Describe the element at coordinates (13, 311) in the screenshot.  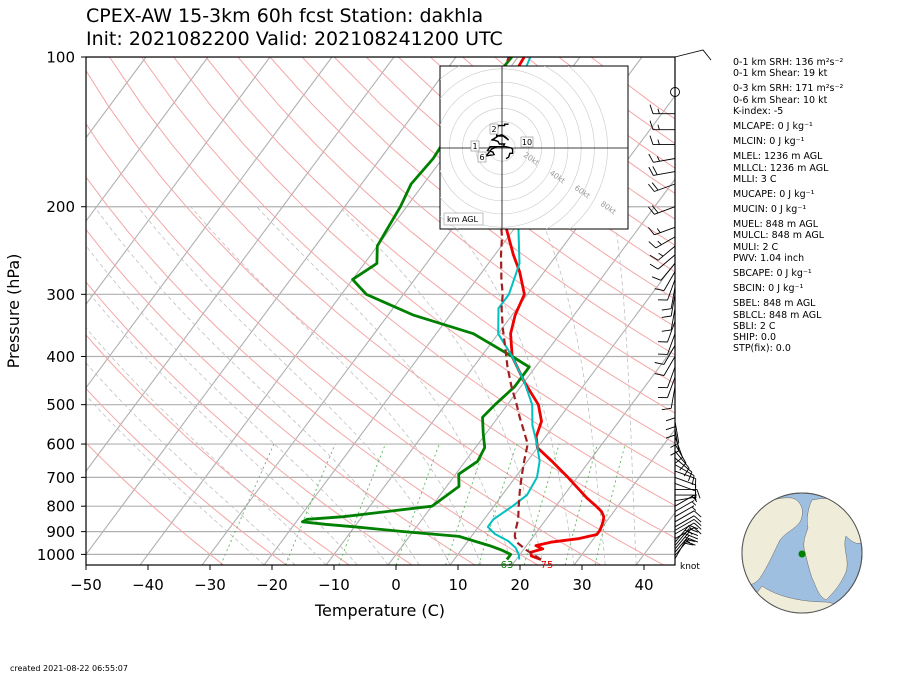
I see `y-axis-label: Pressure (hPa)` at that location.